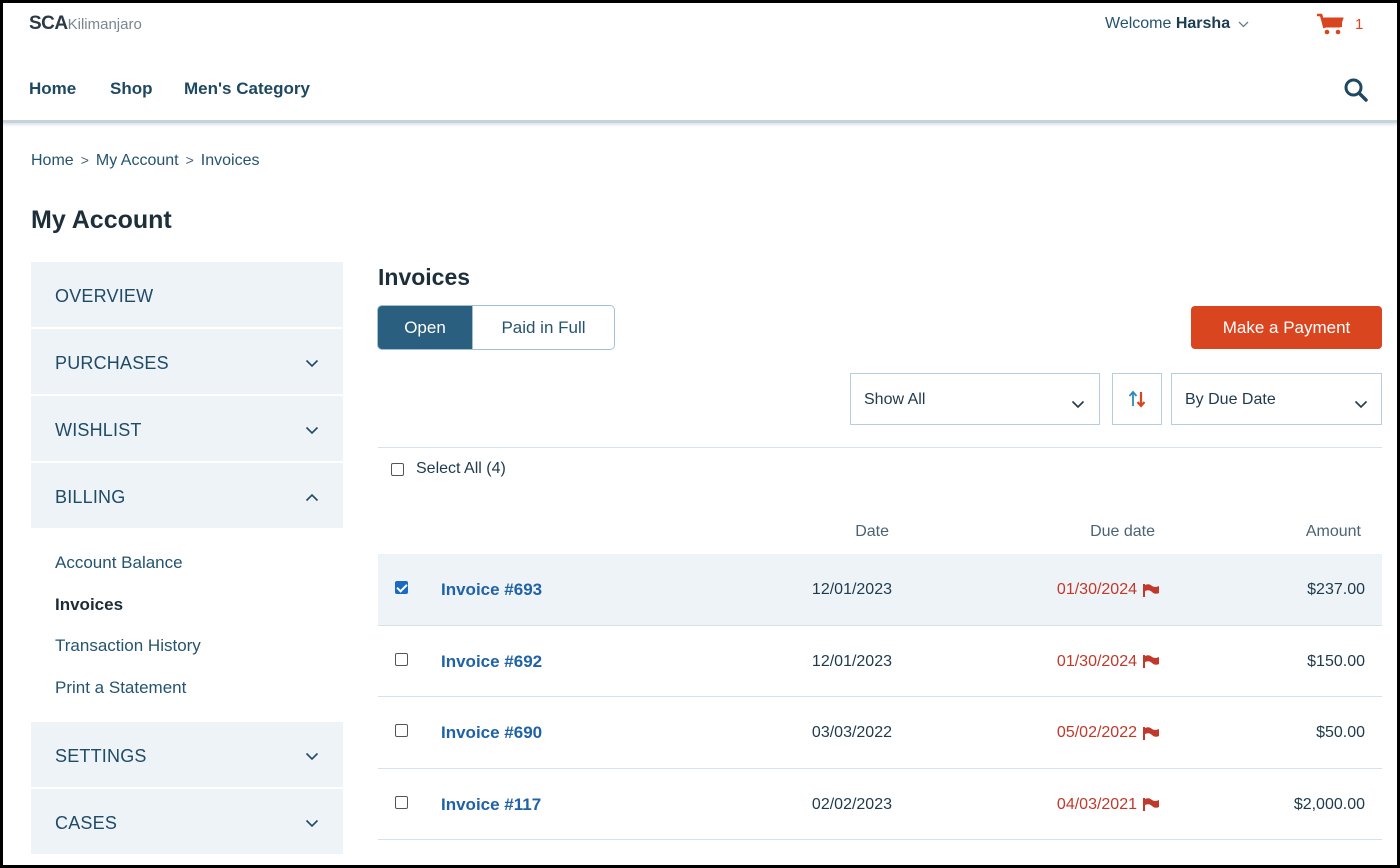 Image resolution: width=1400 pixels, height=868 pixels. What do you see at coordinates (187, 496) in the screenshot?
I see `sidebar-item-billing: BILLING` at bounding box center [187, 496].